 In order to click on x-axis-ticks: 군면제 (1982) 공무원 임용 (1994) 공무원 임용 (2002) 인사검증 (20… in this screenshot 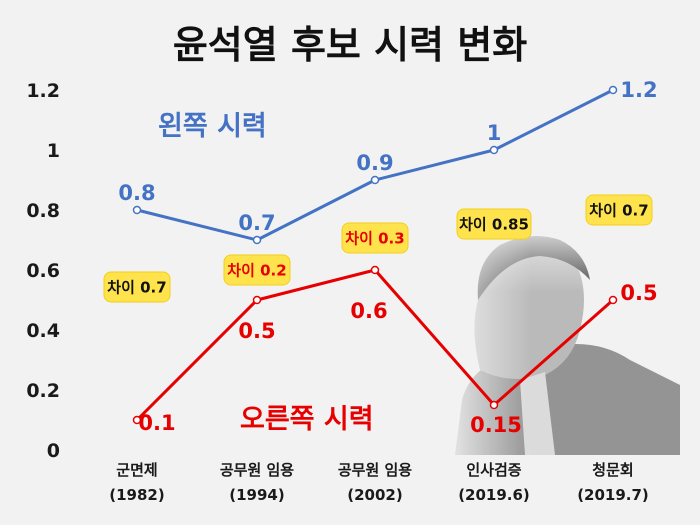, I will do `click(379, 482)`.